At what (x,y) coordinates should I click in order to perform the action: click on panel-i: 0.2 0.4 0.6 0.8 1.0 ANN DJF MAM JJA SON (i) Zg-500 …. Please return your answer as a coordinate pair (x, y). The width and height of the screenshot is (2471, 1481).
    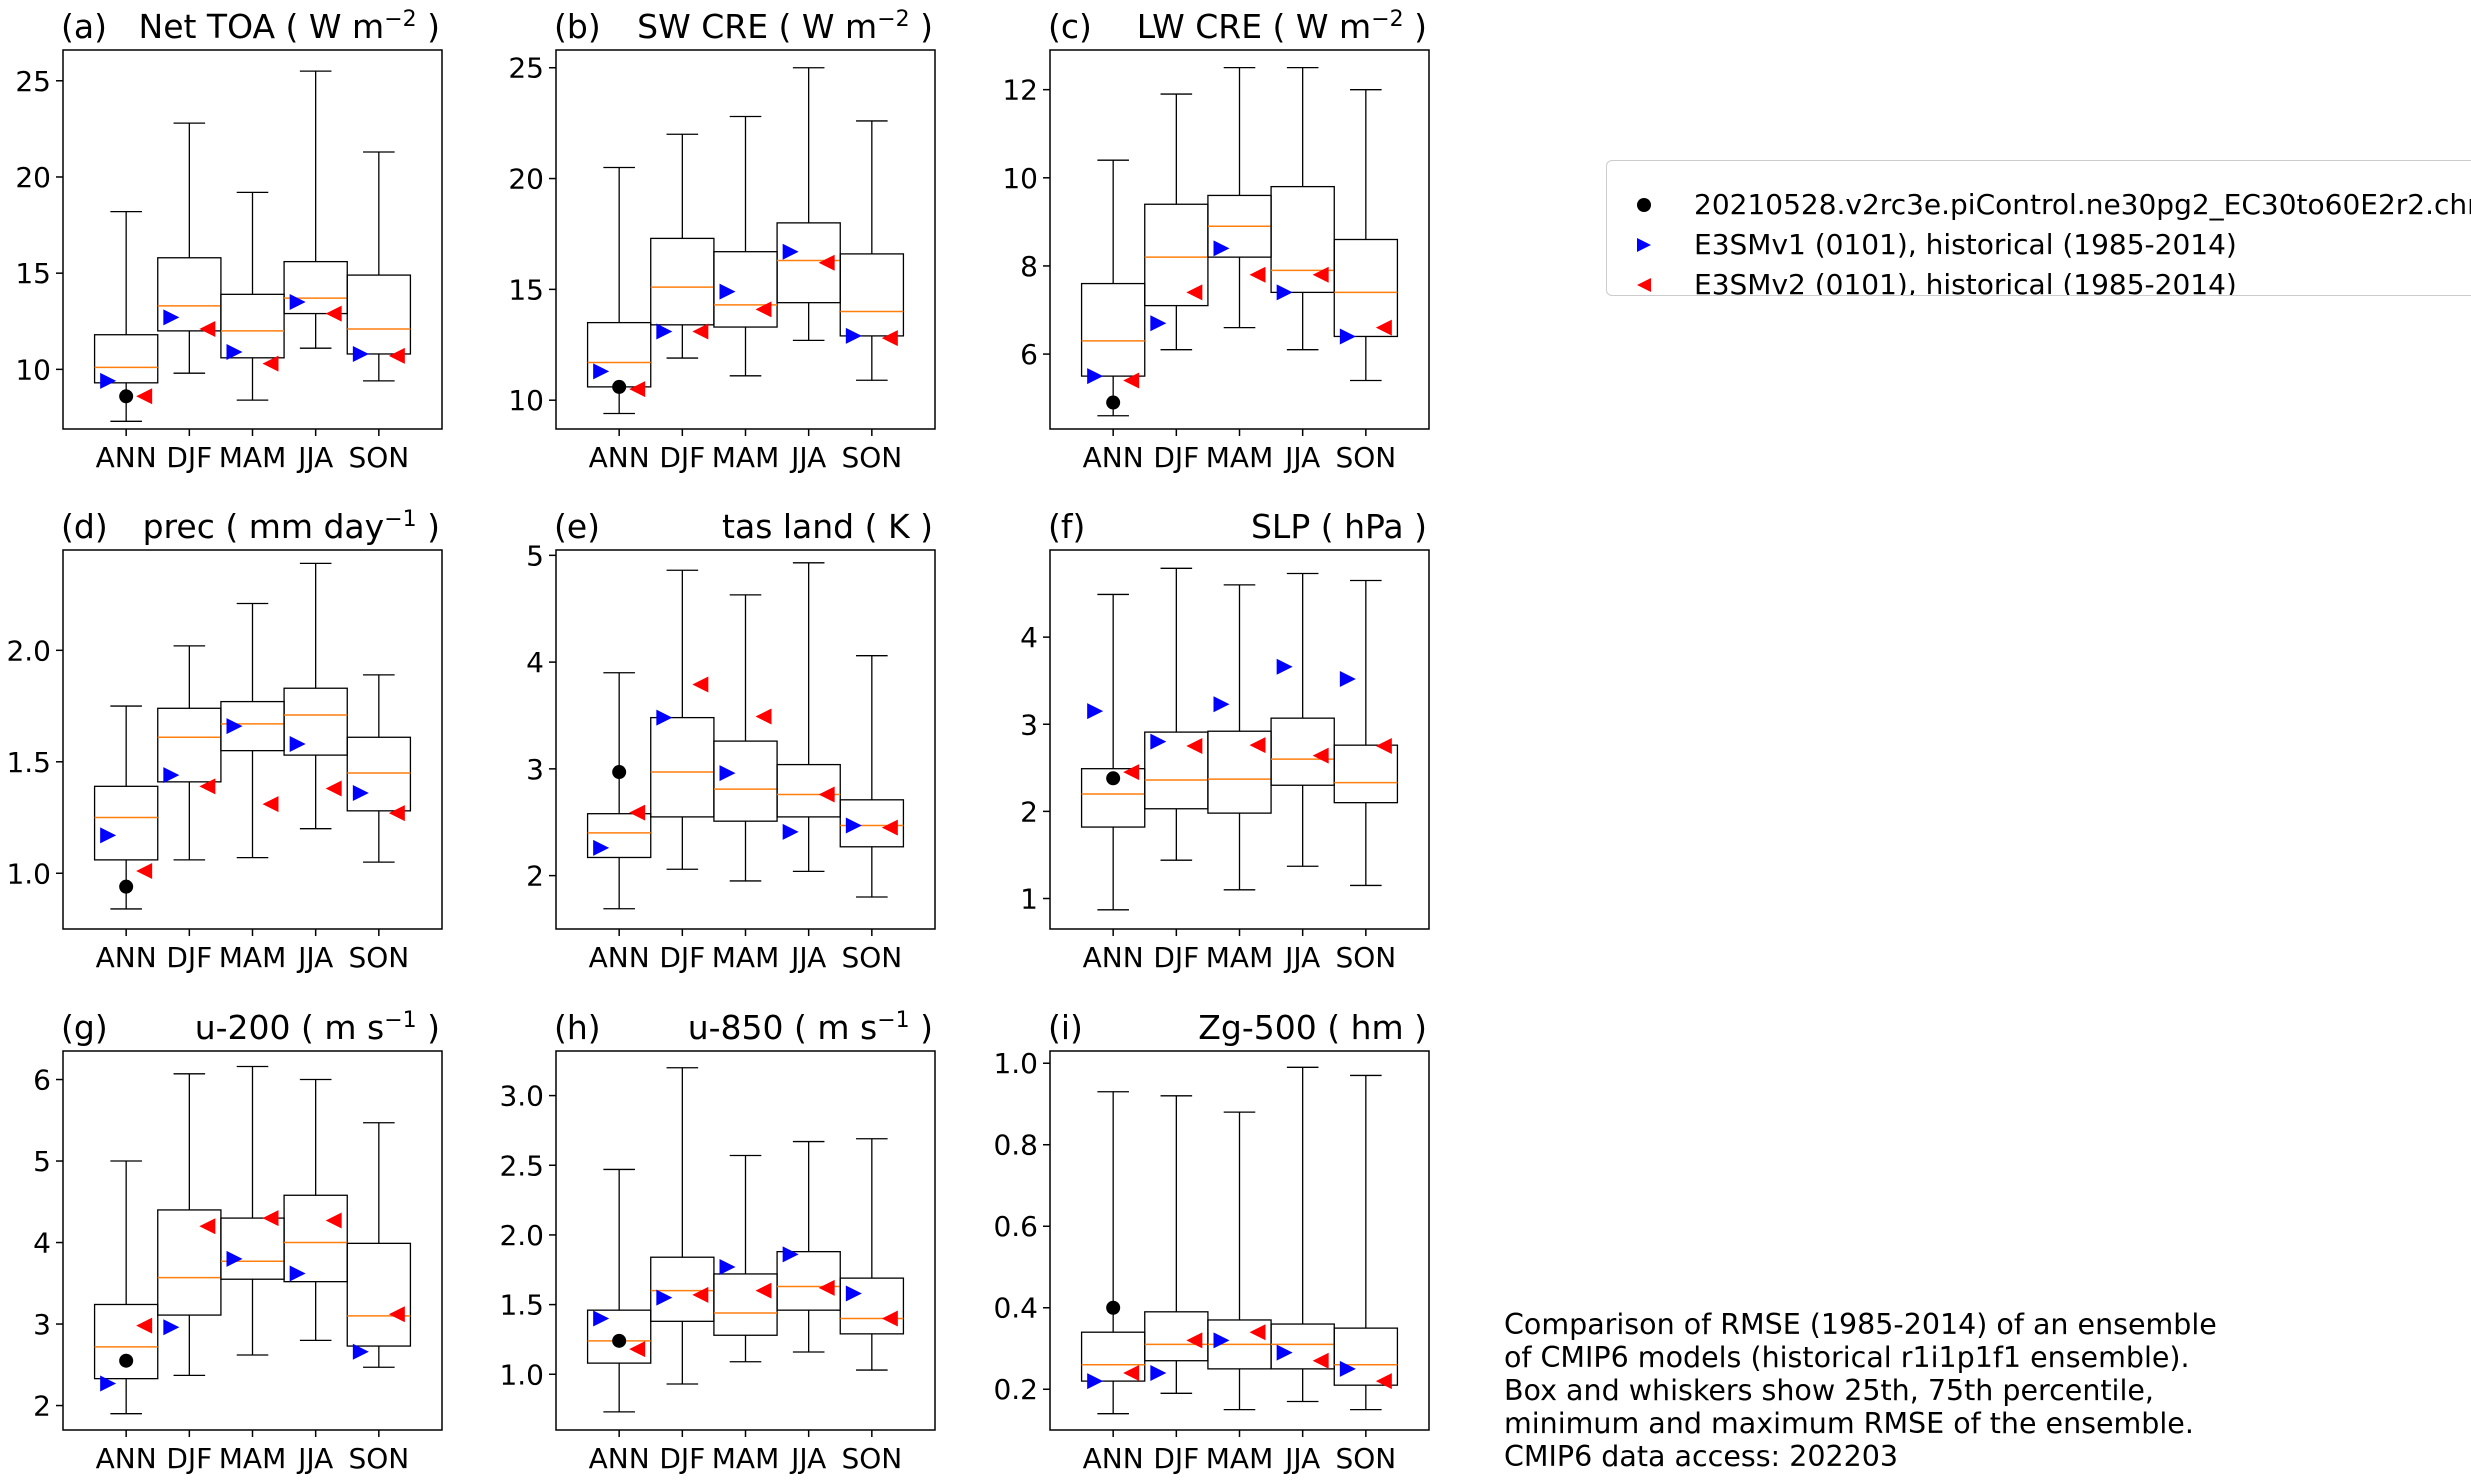
    Looking at the image, I should click on (1211, 1241).